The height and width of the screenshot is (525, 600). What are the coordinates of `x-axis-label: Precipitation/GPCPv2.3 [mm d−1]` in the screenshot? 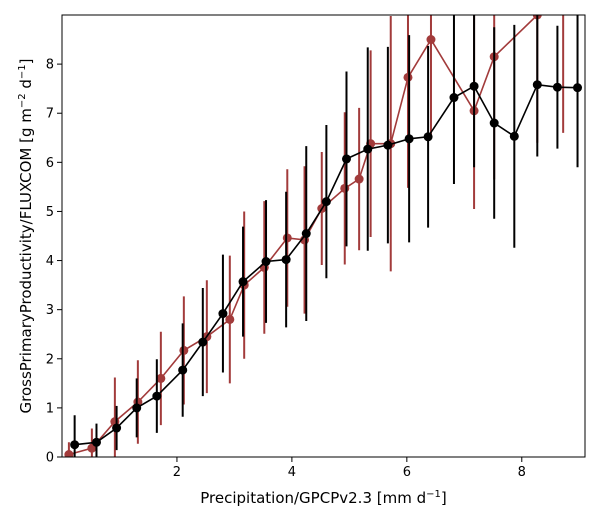 It's located at (323, 498).